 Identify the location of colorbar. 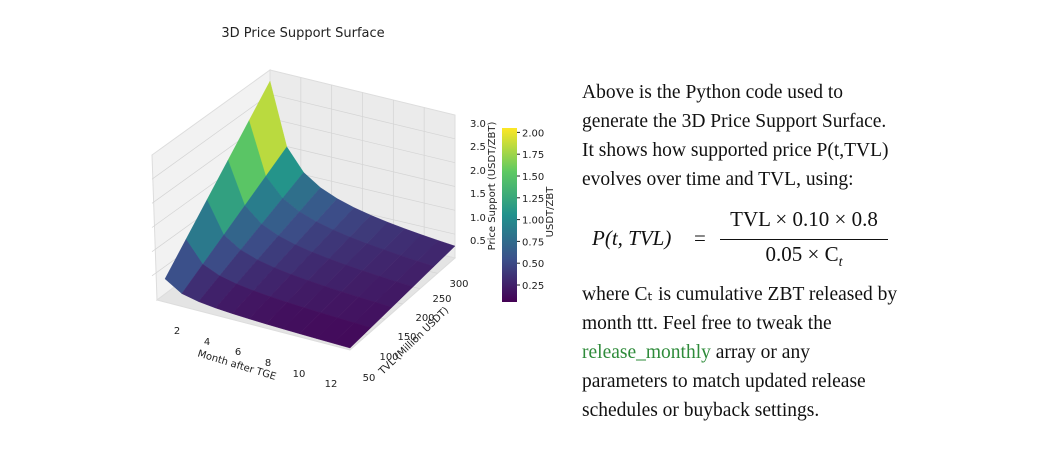
(509, 215).